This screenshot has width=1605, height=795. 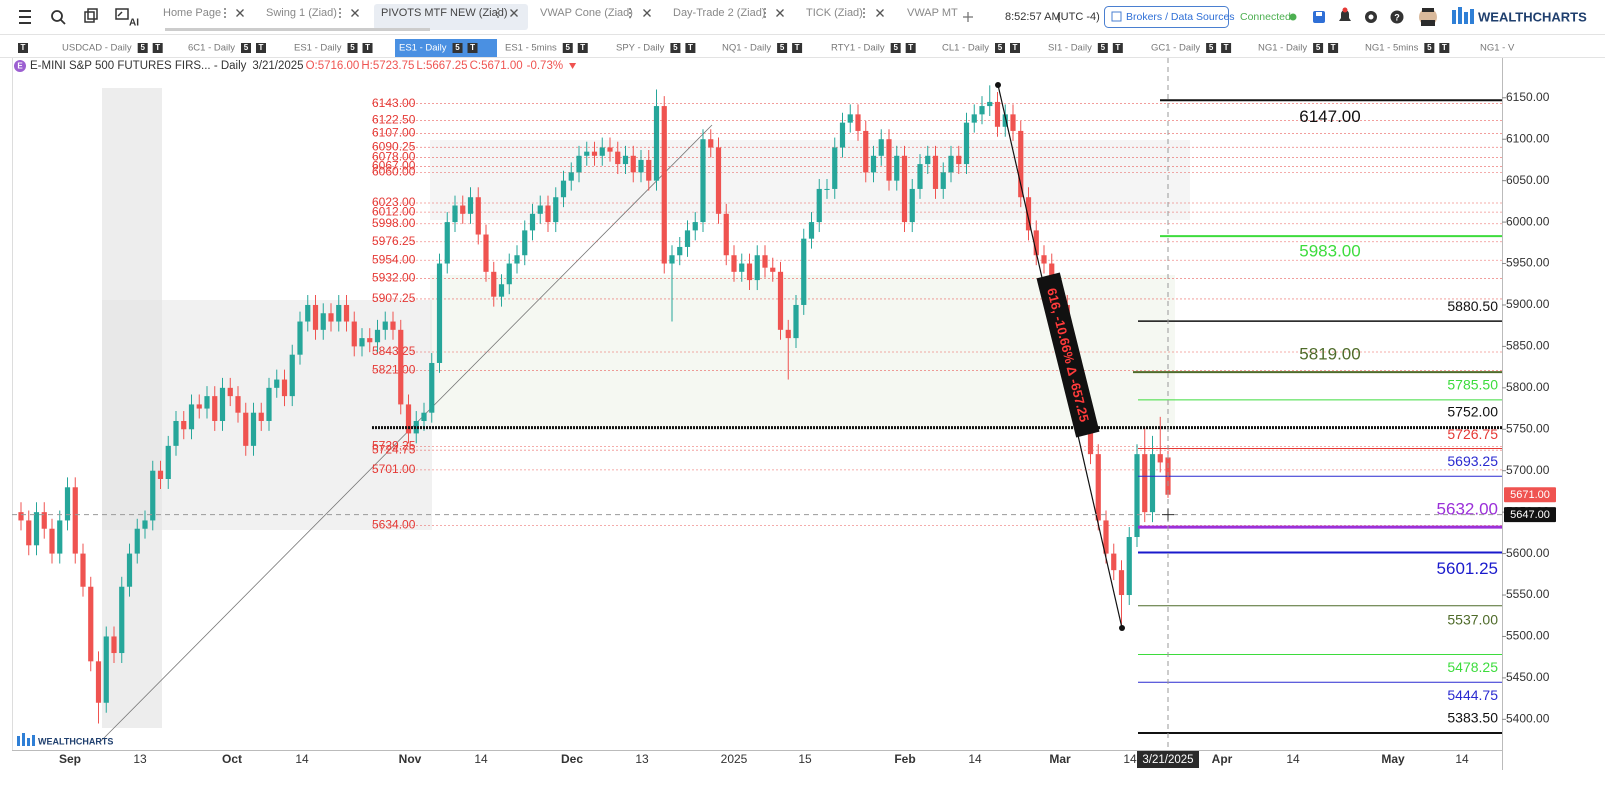 I want to click on level-label: 6122.50, so click(x=394, y=120).